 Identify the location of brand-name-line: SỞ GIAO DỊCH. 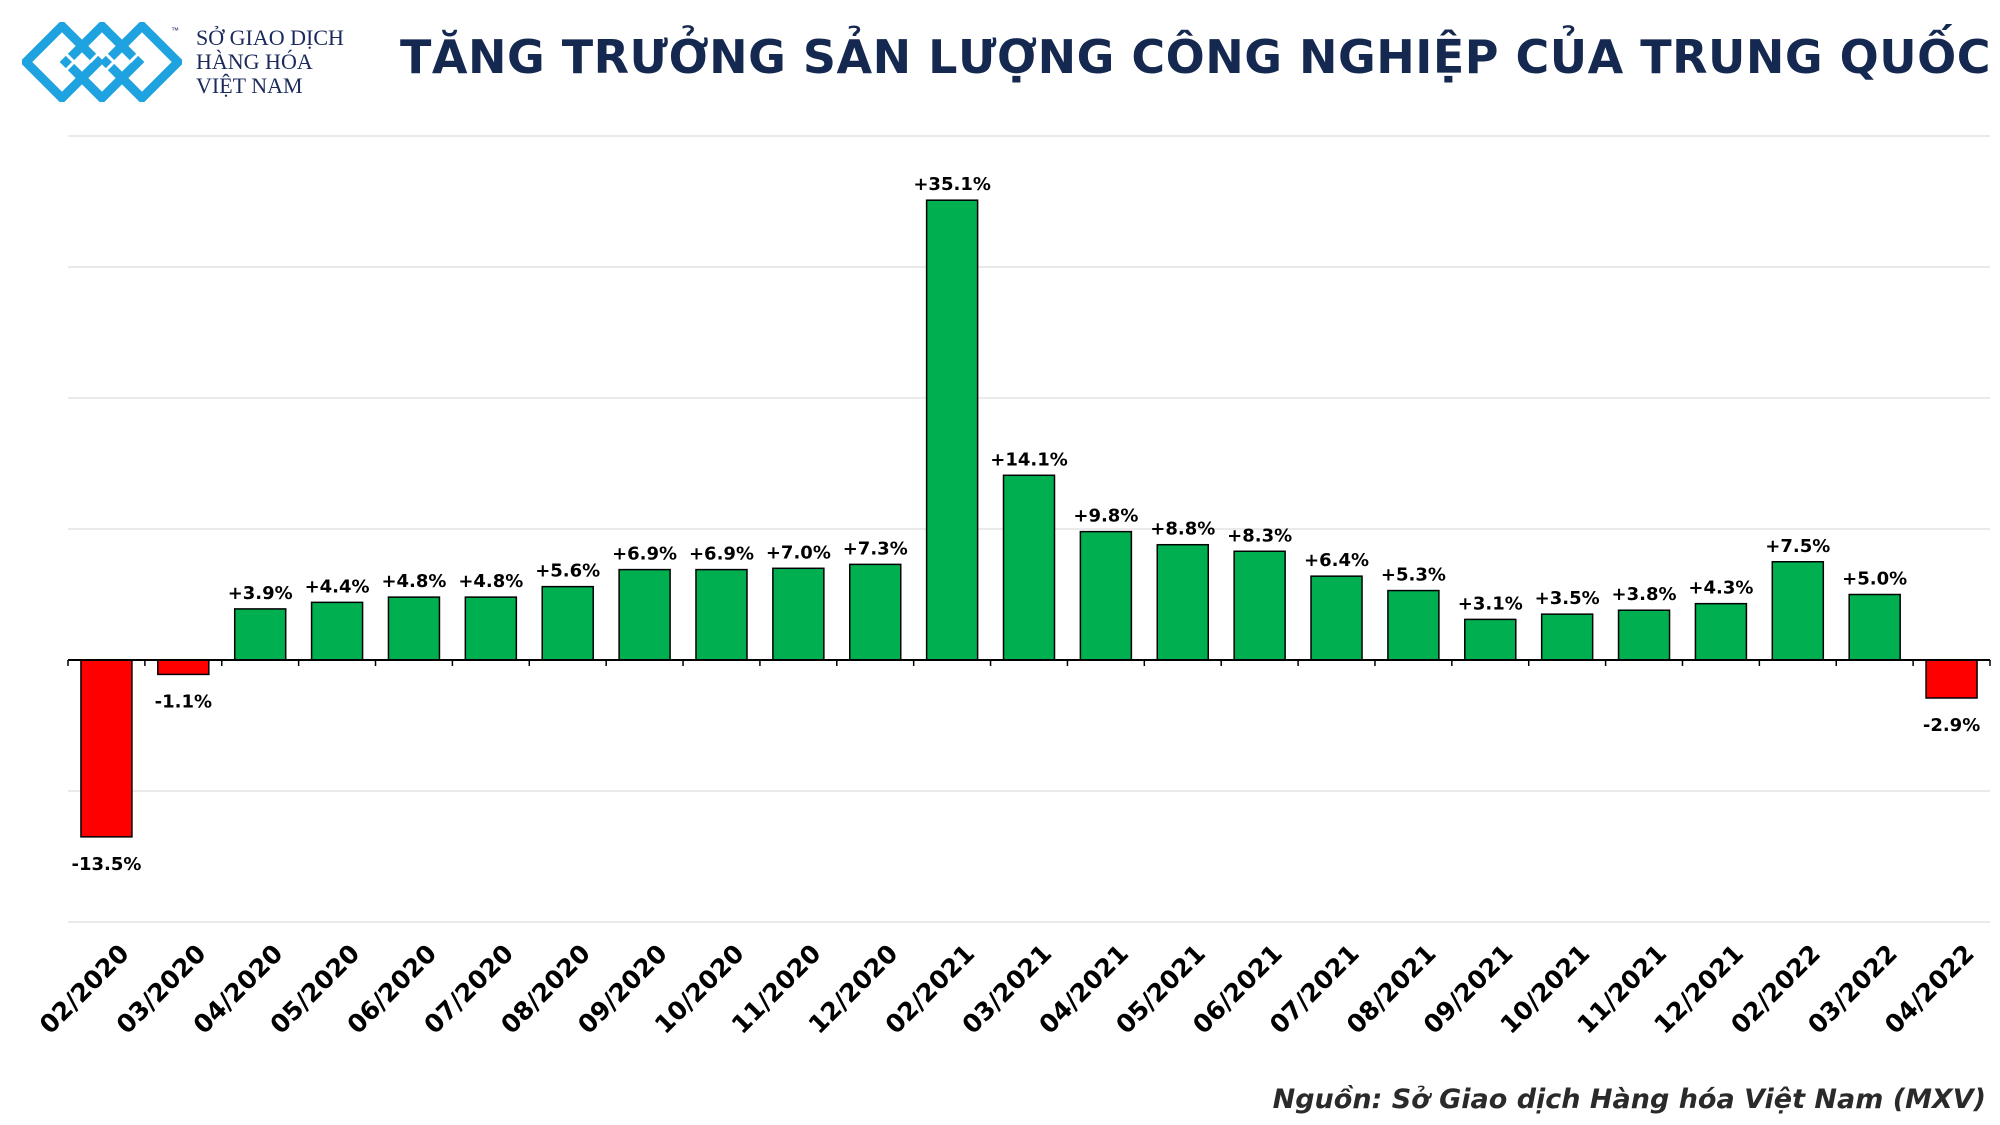
(270, 37).